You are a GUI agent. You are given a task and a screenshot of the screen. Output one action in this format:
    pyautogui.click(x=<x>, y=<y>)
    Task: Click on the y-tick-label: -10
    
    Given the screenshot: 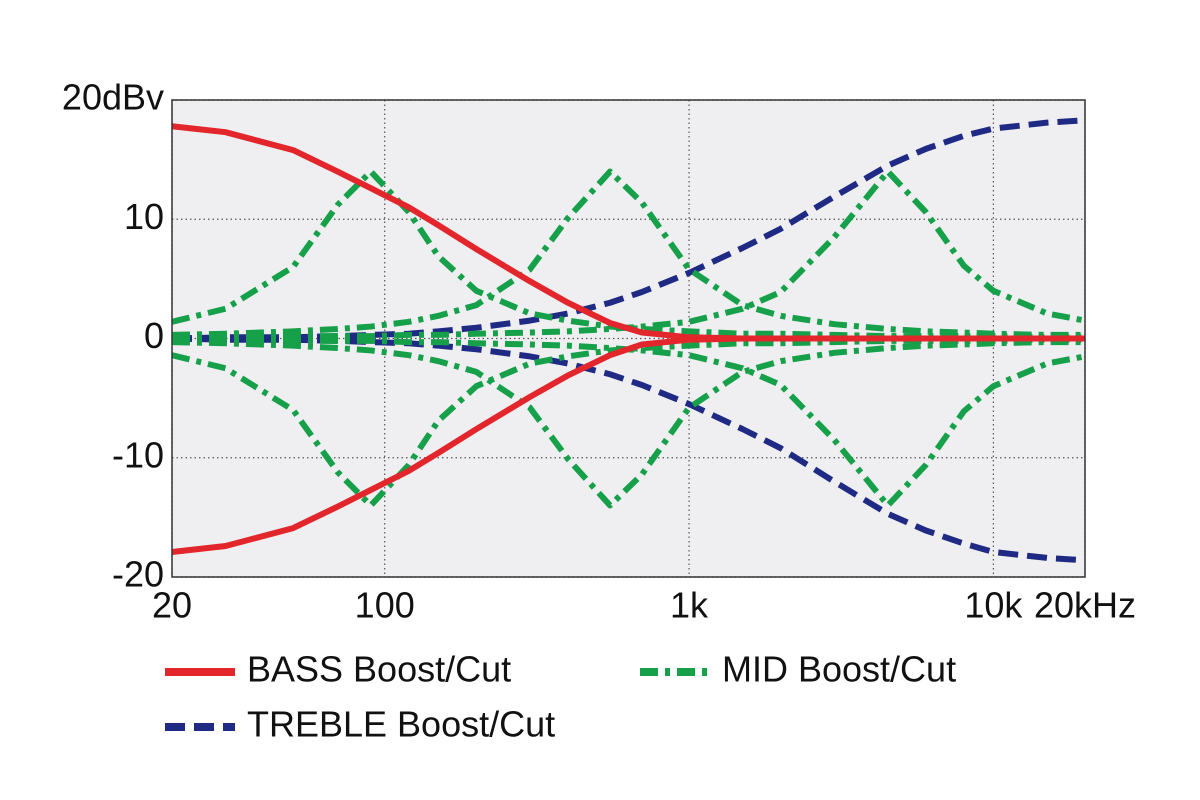 What is the action you would take?
    pyautogui.click(x=138, y=454)
    